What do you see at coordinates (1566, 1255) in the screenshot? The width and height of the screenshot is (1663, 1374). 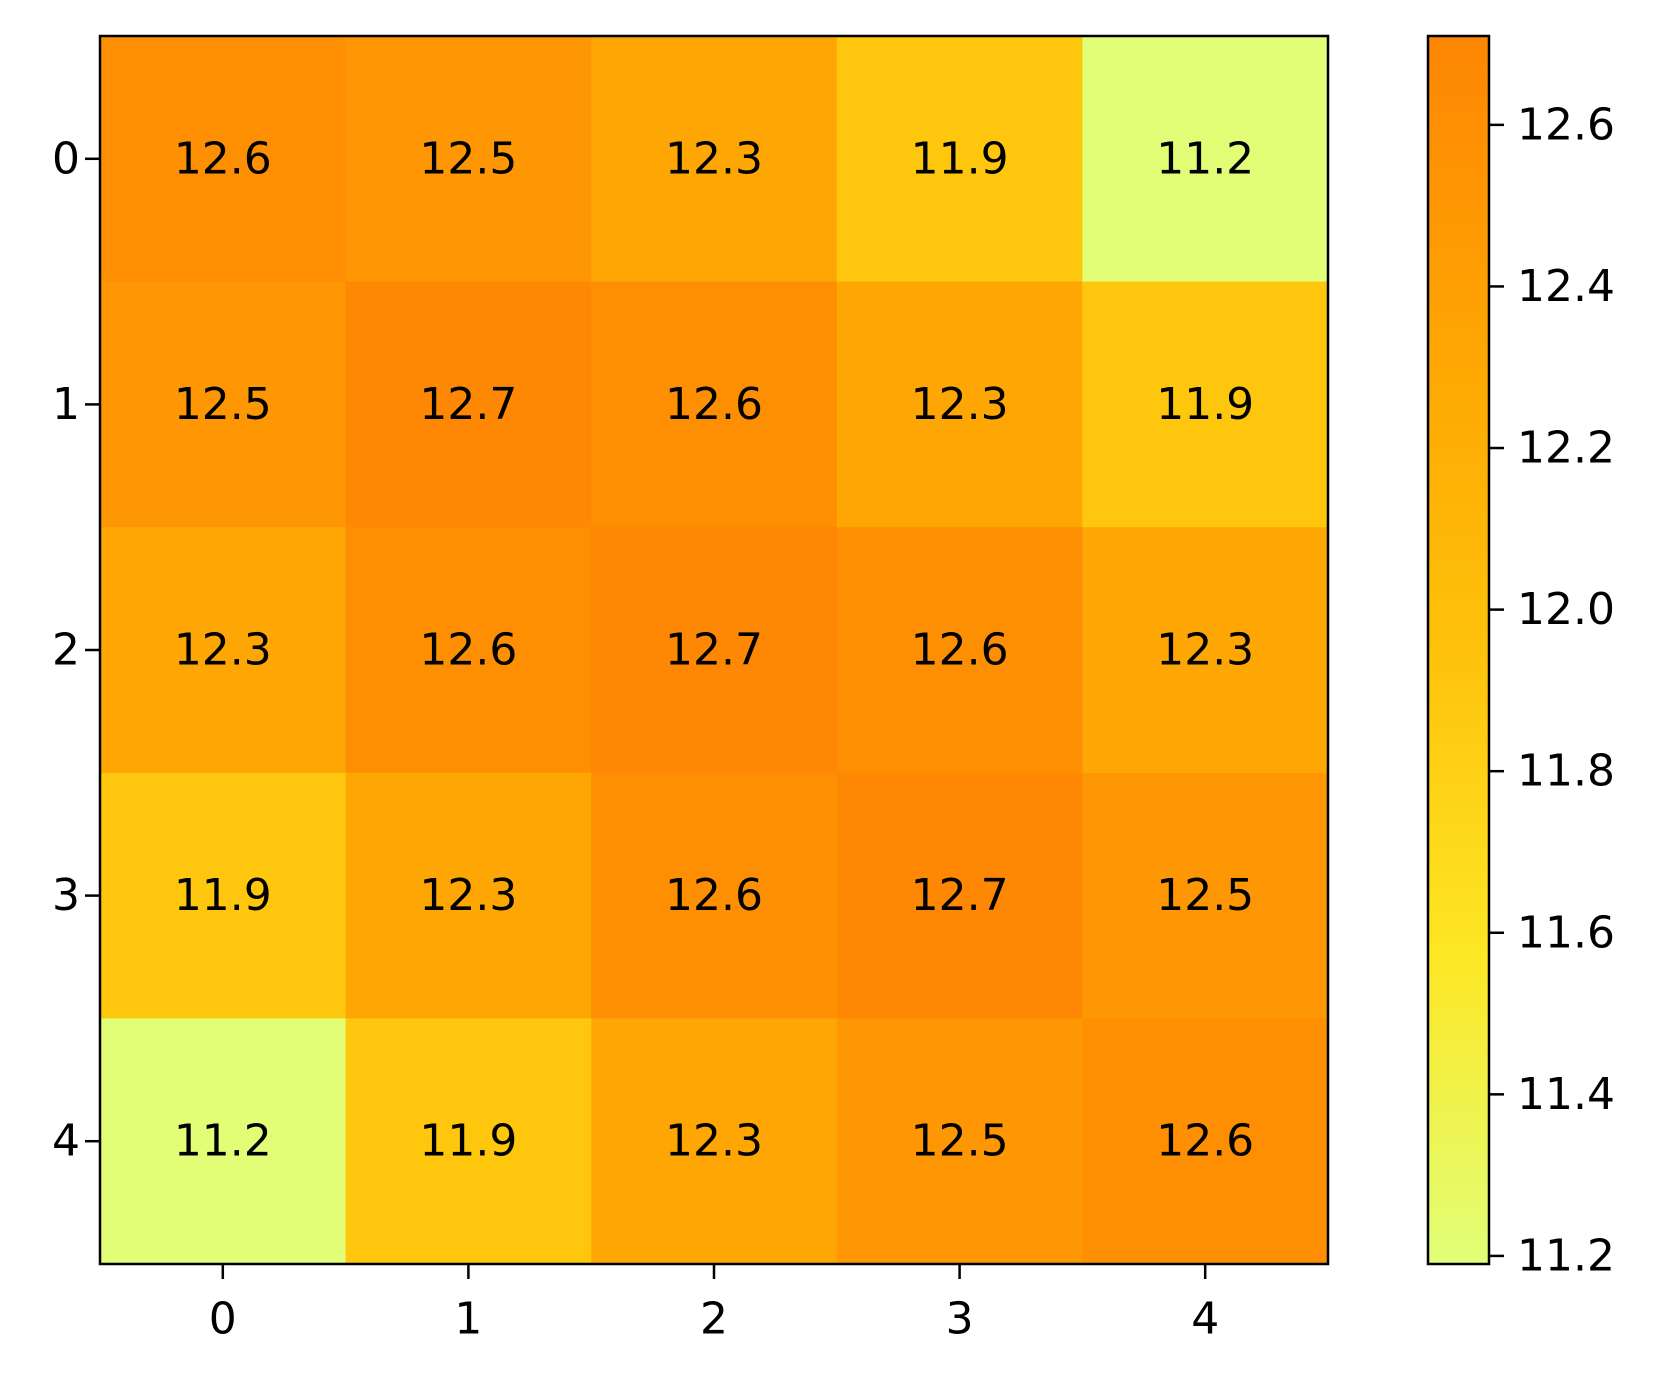 I see `colorbar-tick-label: 11.2` at bounding box center [1566, 1255].